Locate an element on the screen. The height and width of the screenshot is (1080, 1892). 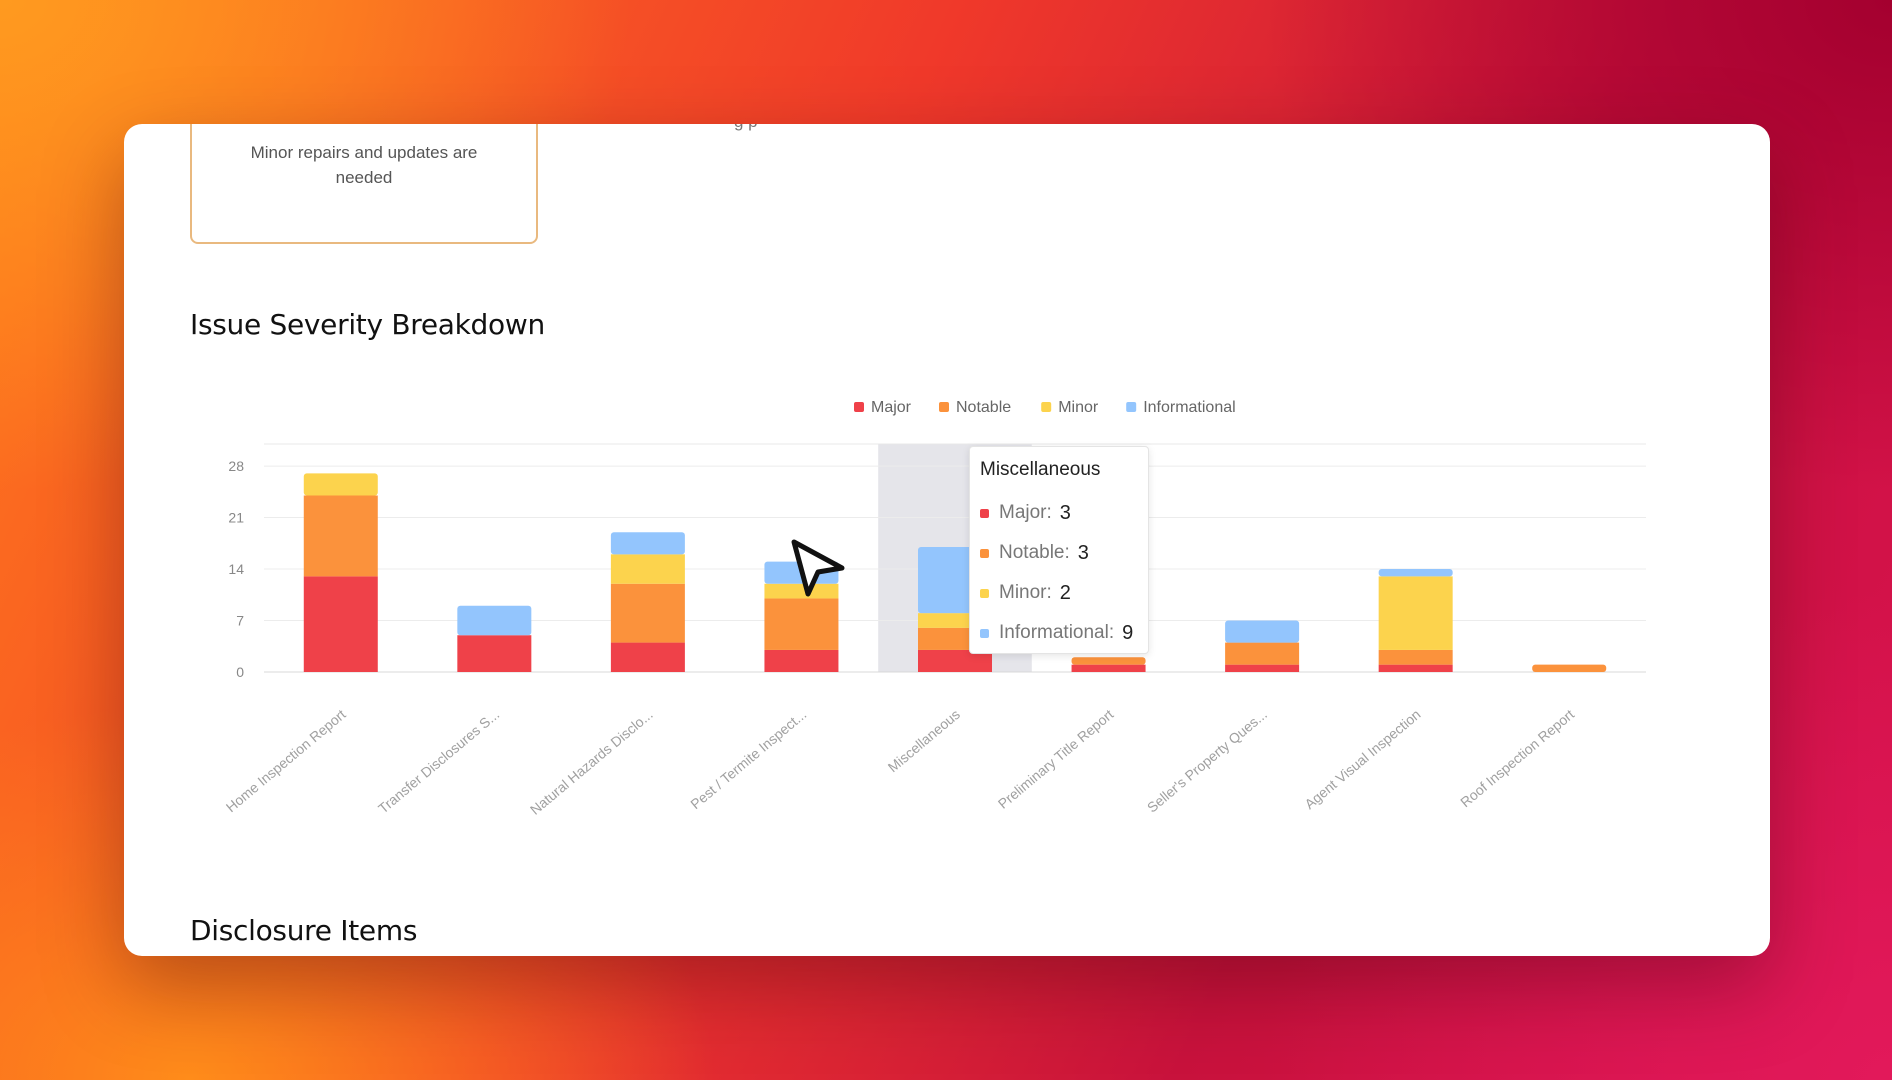
x-tick-label: Preliminary Title Report is located at coordinates (1056, 759).